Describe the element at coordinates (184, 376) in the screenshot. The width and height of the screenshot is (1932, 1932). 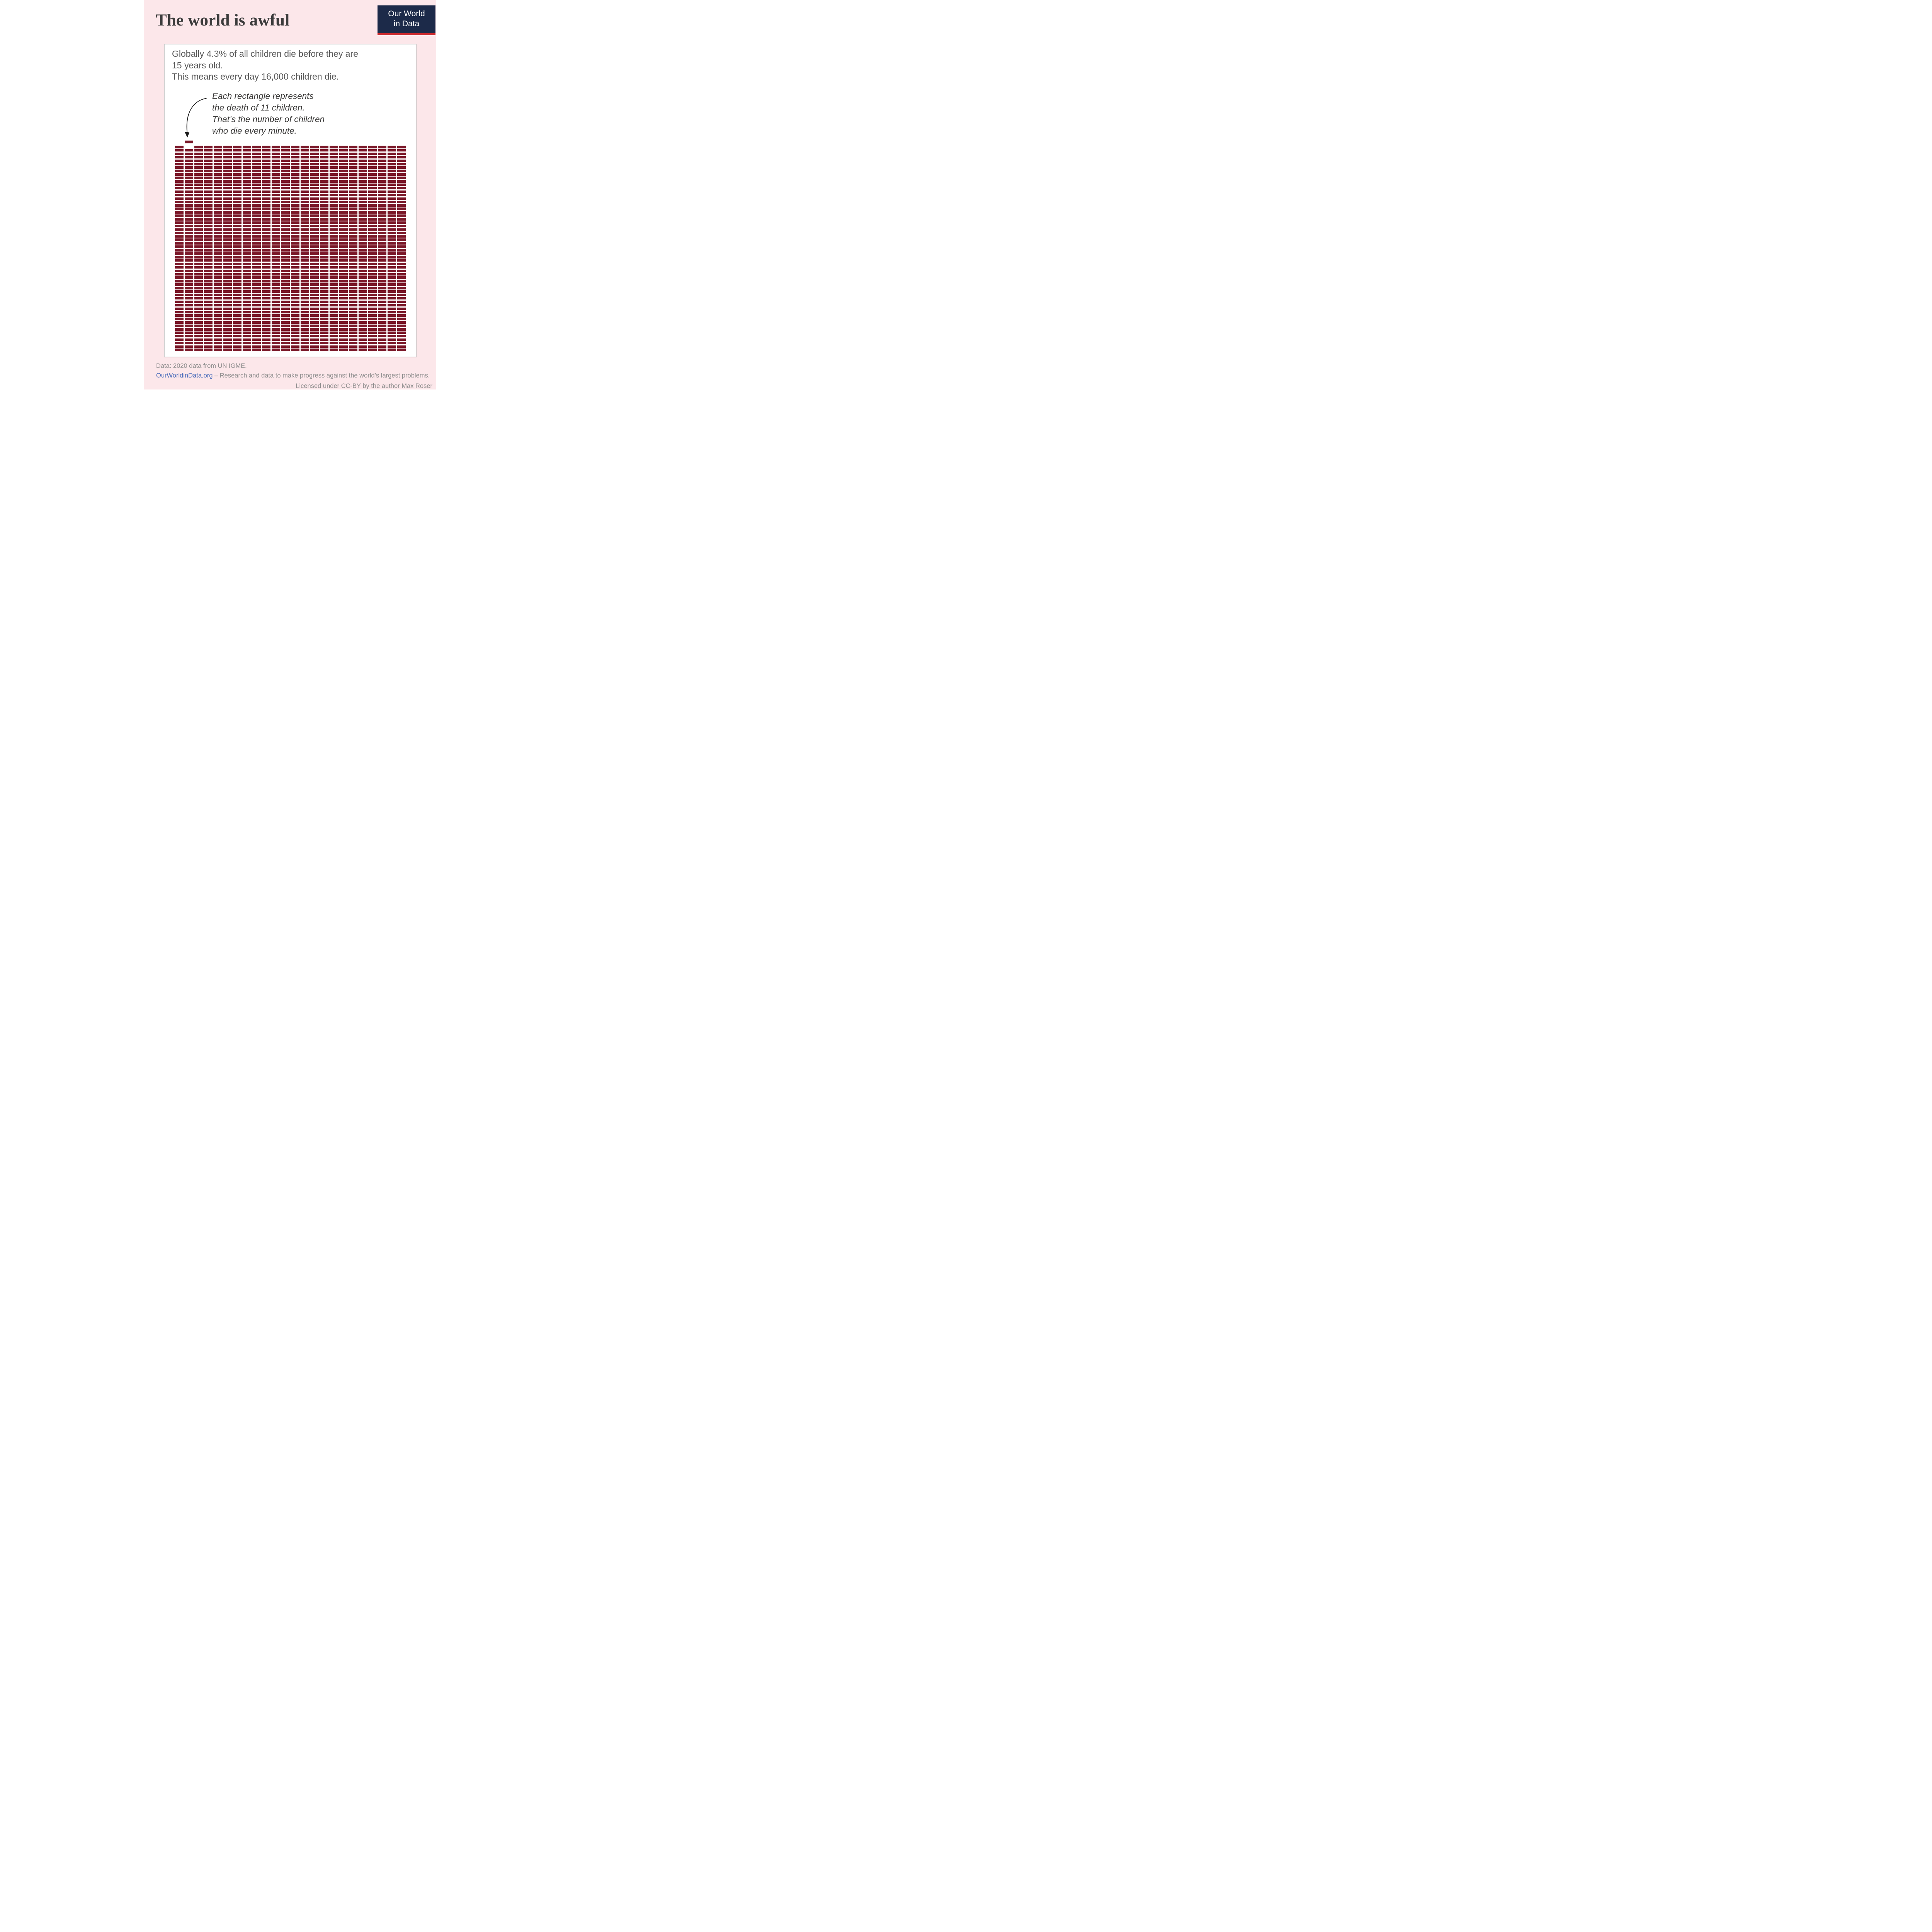
I see `owid-link: OurWorldinData.org` at that location.